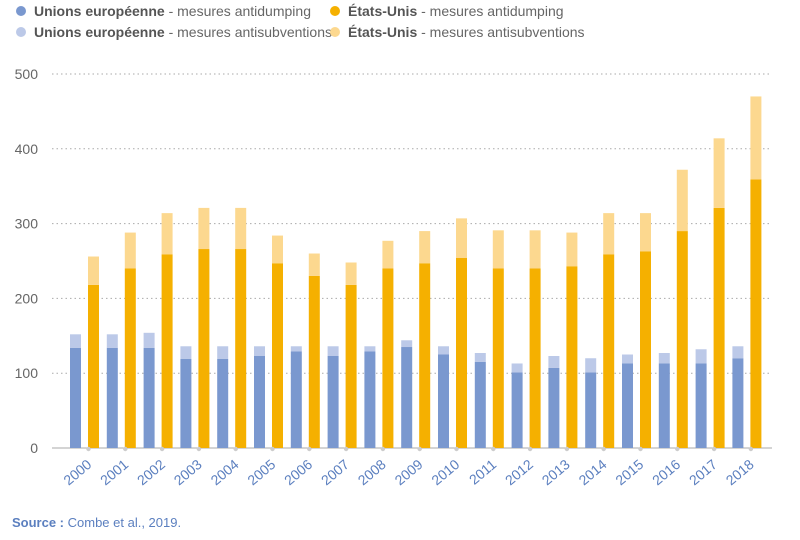 This screenshot has height=540, width=800. Describe the element at coordinates (519, 472) in the screenshot. I see `x-tick-label: 2012` at that location.